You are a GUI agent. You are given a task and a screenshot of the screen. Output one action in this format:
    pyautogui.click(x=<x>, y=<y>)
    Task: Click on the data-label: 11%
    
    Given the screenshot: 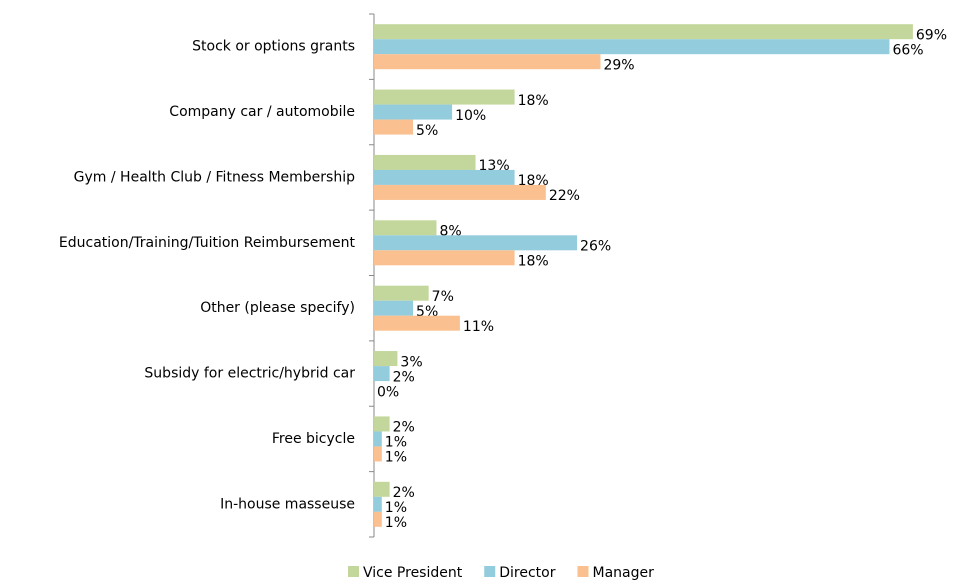 What is the action you would take?
    pyautogui.click(x=478, y=327)
    